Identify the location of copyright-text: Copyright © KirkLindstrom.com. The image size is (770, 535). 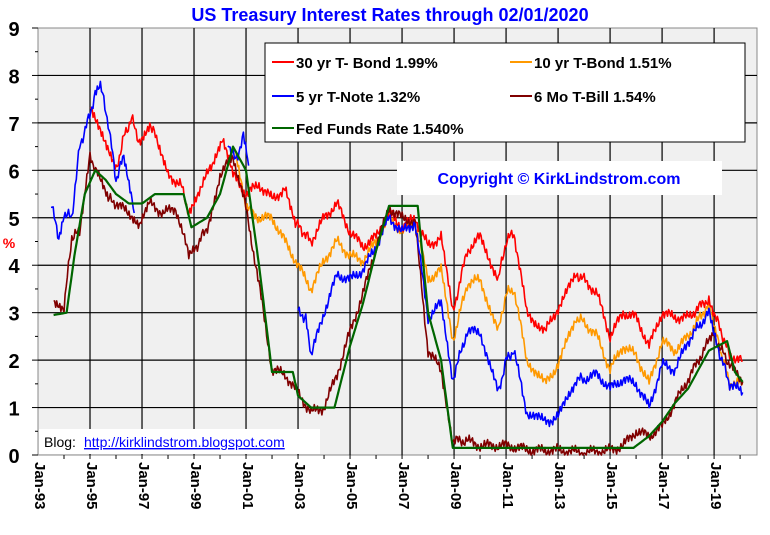
(559, 179).